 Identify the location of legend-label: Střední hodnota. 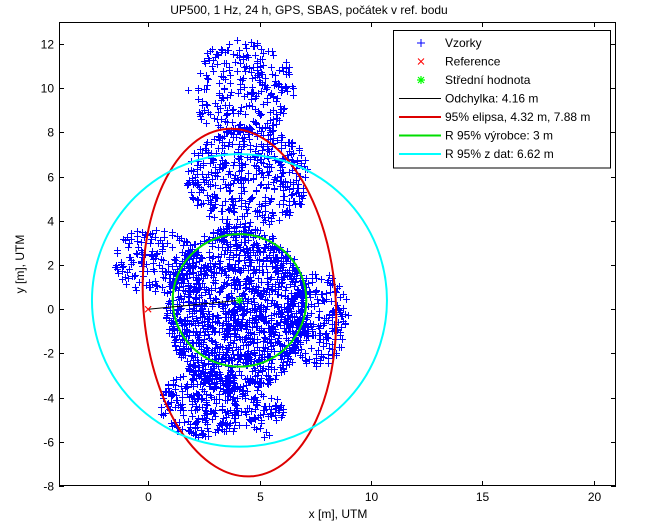
(488, 80).